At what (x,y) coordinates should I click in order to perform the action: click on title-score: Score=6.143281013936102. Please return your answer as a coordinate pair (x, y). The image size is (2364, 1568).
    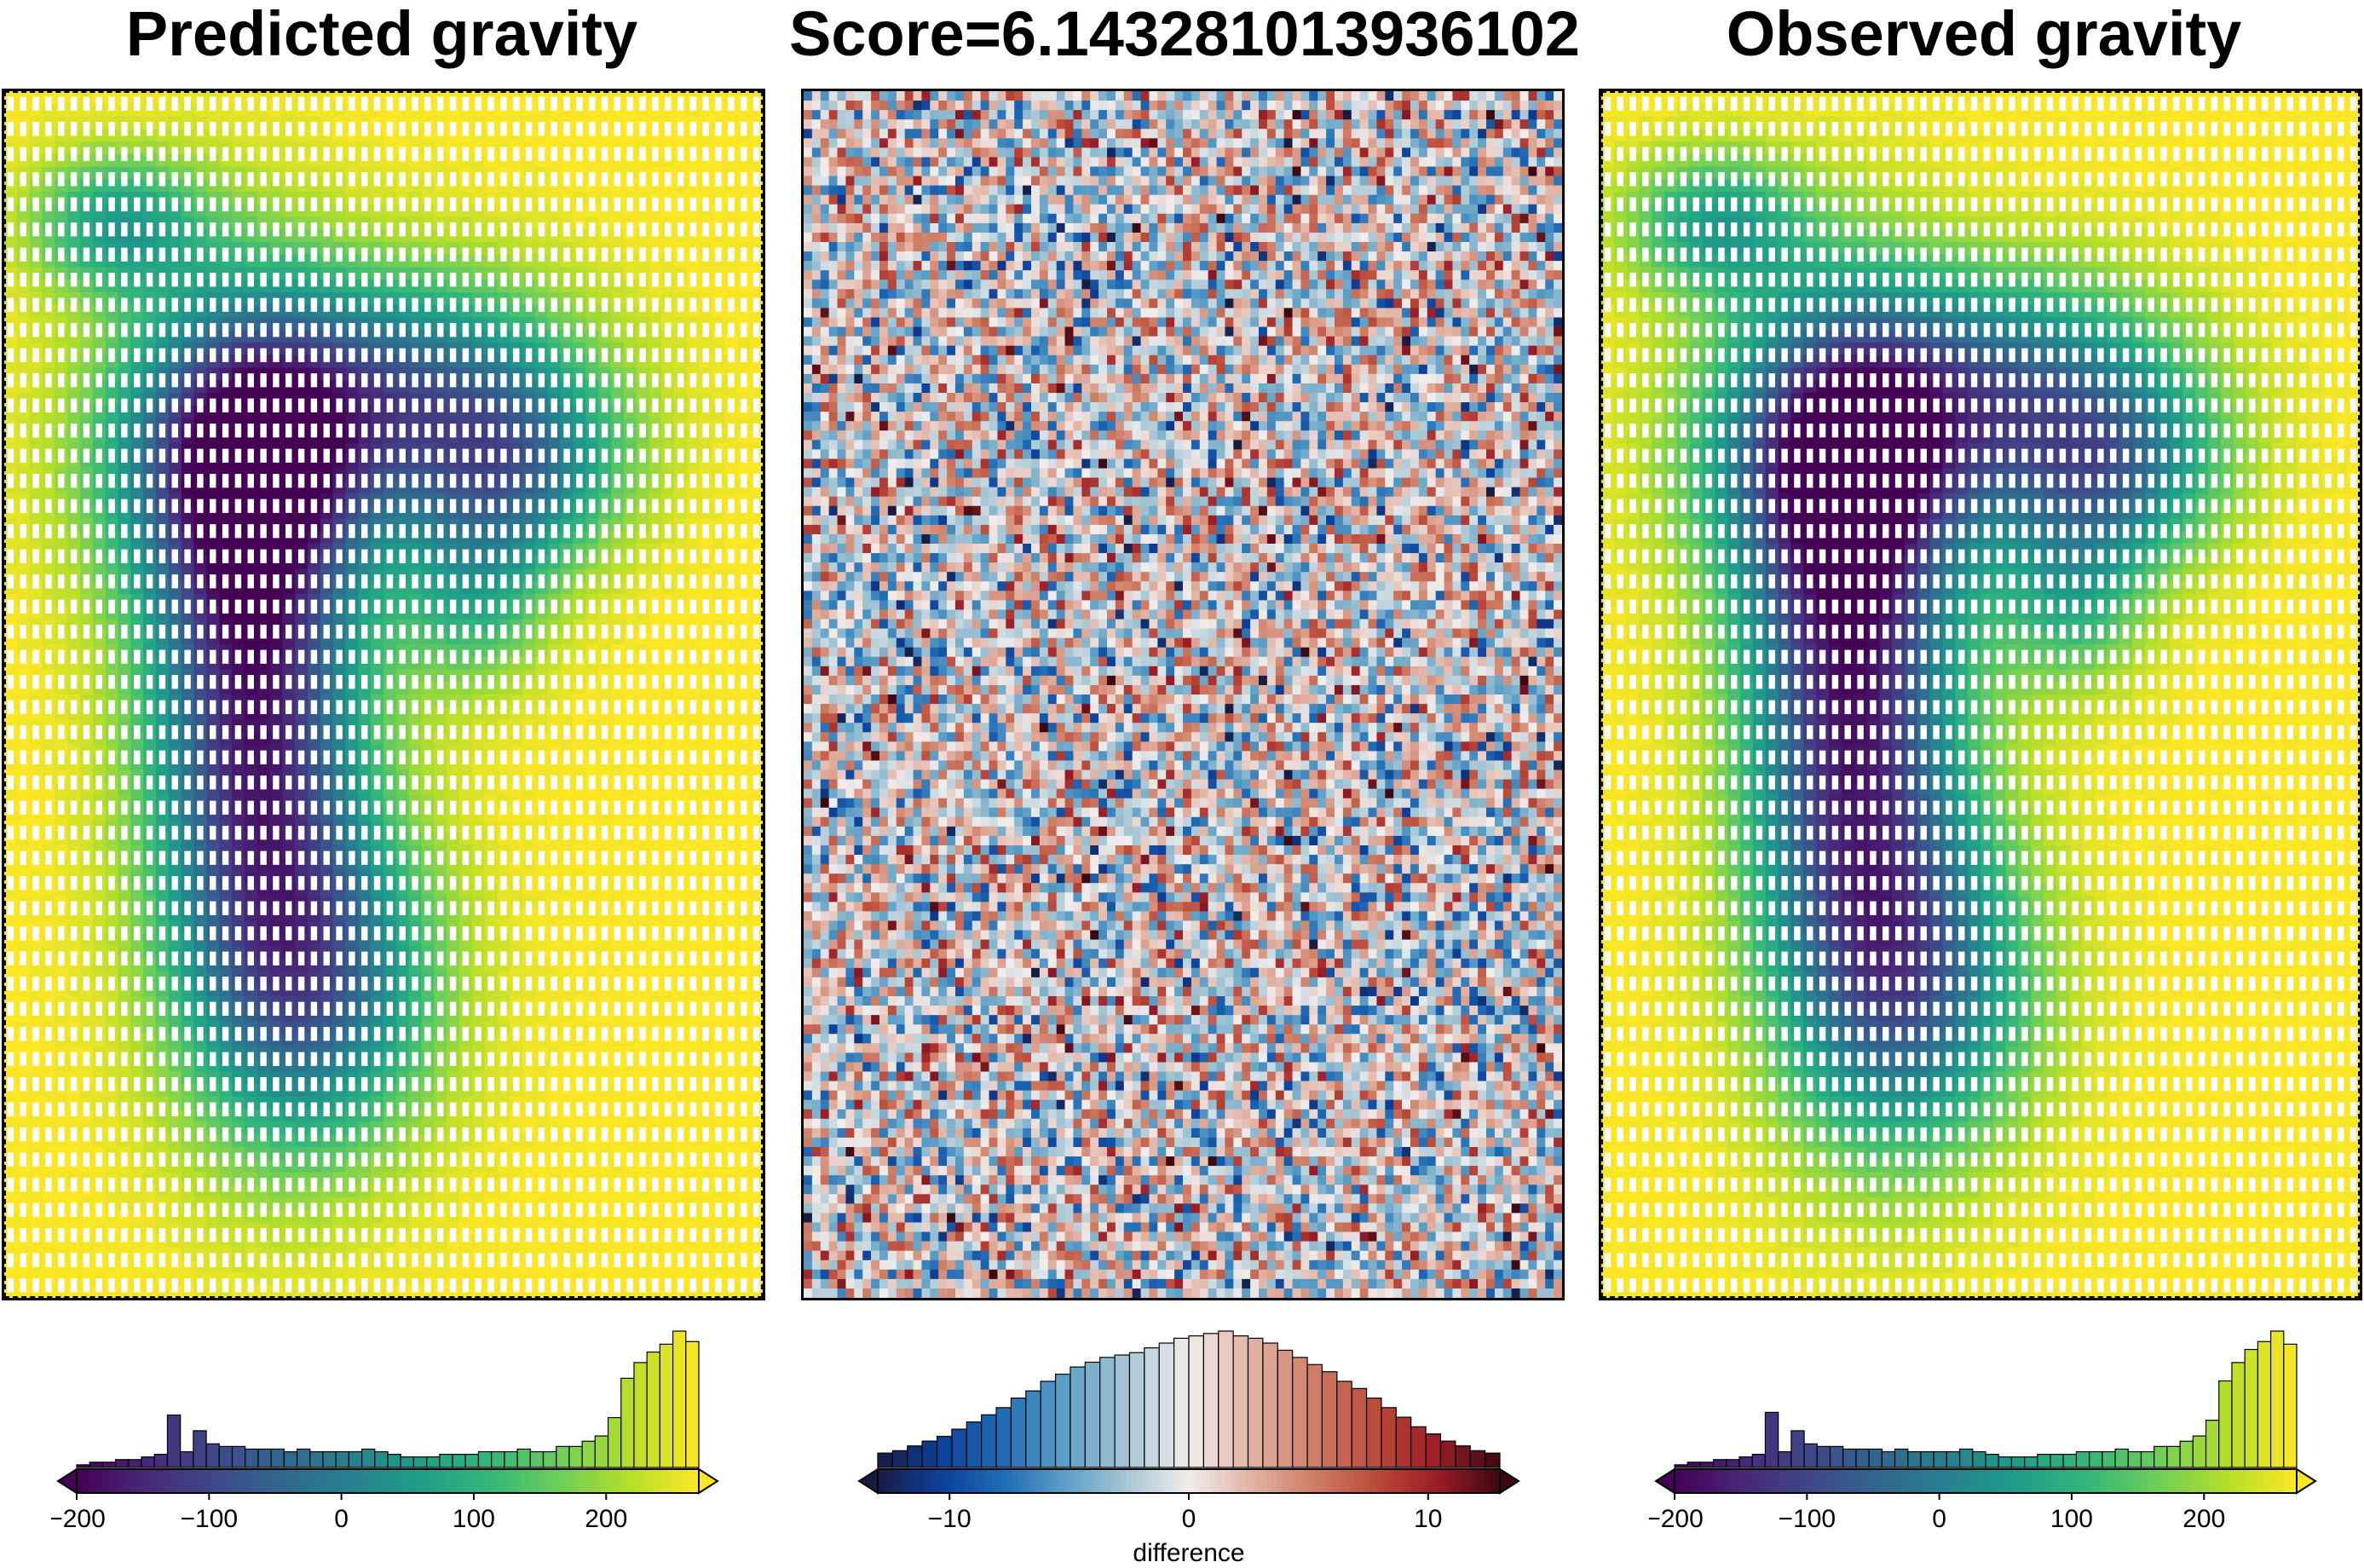
    Looking at the image, I should click on (1184, 34).